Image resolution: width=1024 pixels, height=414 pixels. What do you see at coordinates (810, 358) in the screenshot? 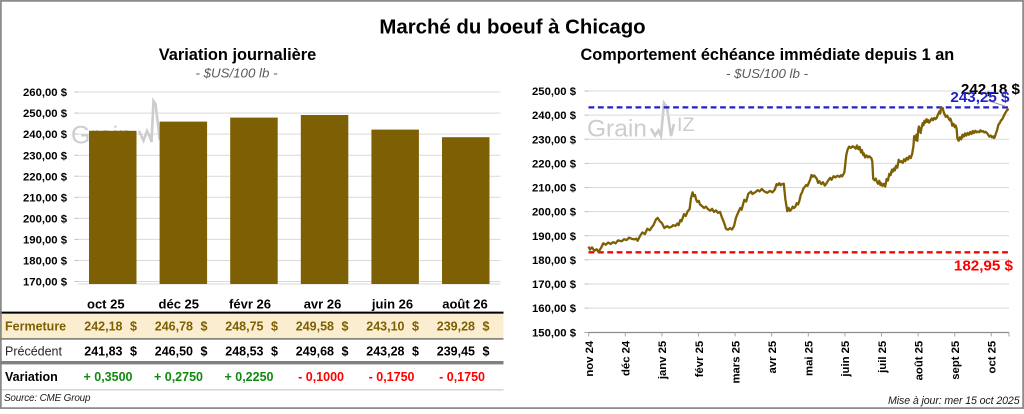
I see `svg-text: mai 25` at bounding box center [810, 358].